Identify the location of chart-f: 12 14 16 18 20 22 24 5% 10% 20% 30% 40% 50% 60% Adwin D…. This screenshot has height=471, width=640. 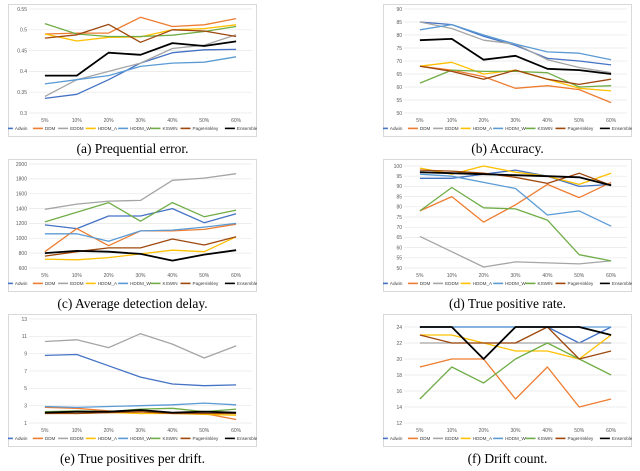
(507, 390).